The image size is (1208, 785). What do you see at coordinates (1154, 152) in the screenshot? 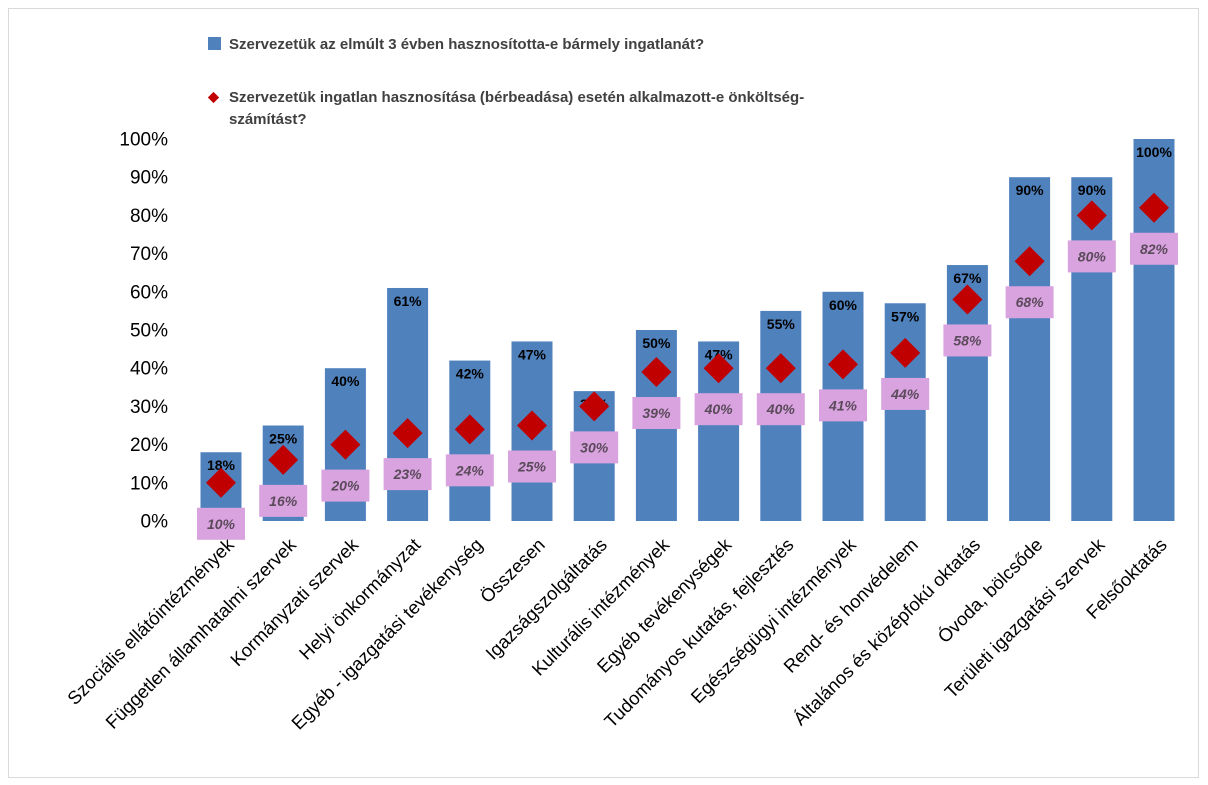
I see `bar-data-label: 100%` at bounding box center [1154, 152].